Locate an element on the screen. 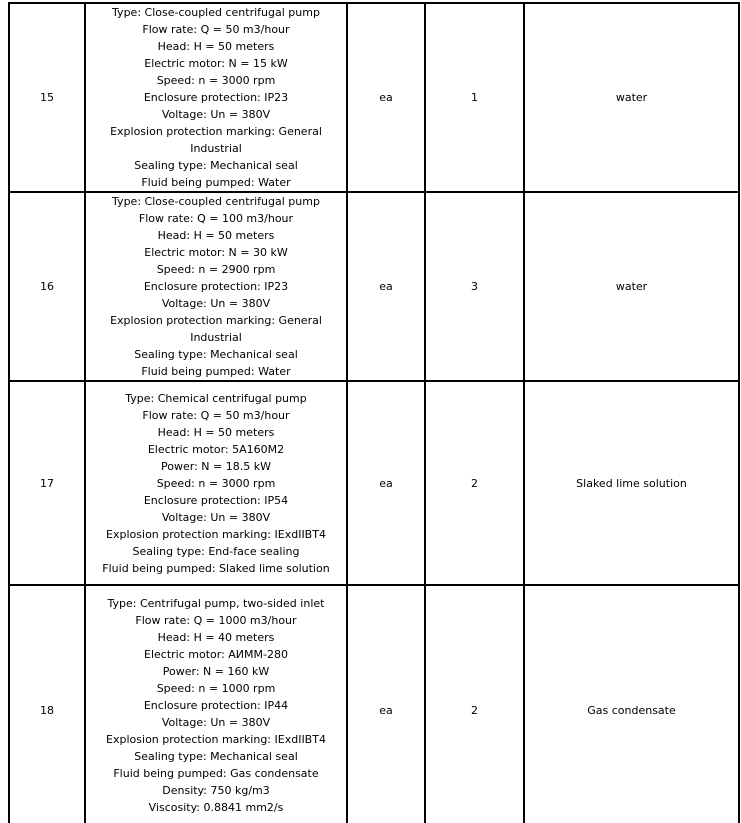  spec-line: Speed: n = 1000 rpm is located at coordinates (216, 688).